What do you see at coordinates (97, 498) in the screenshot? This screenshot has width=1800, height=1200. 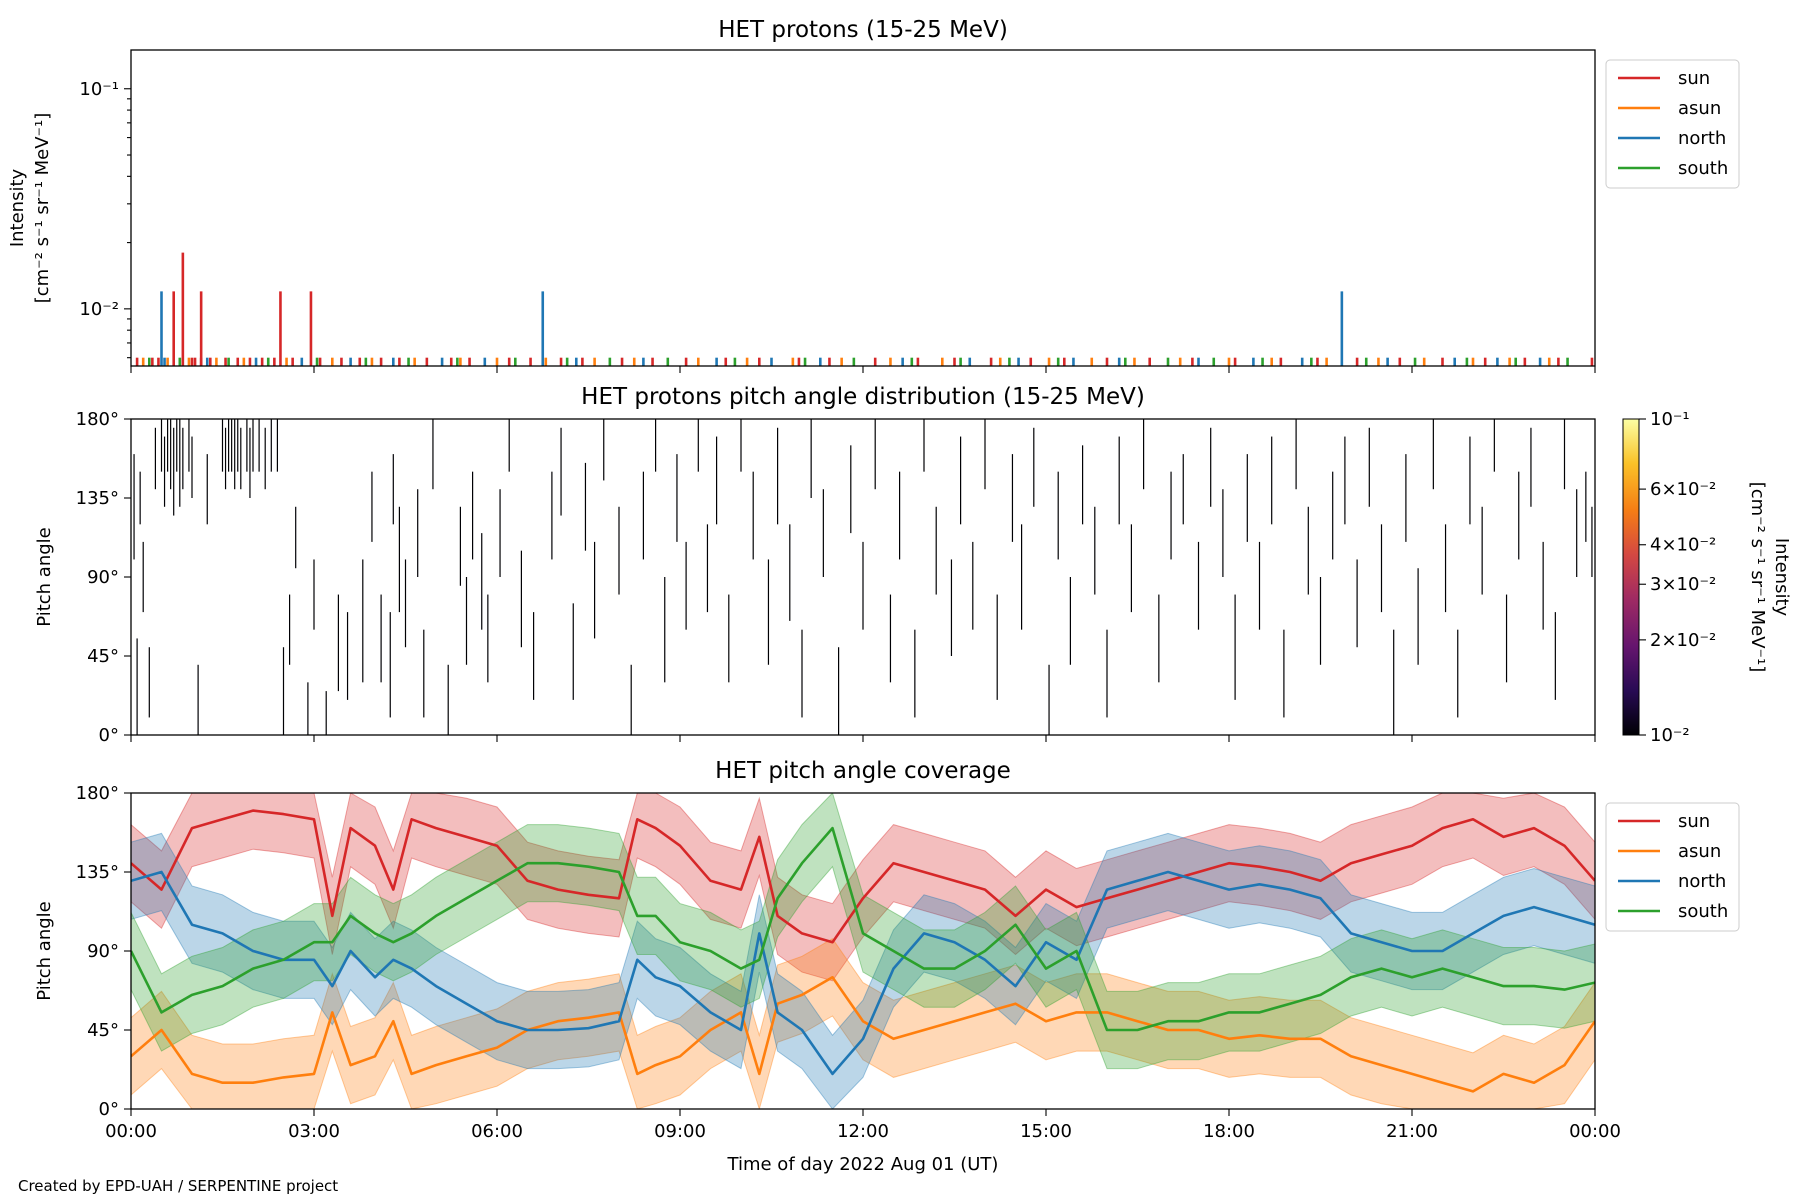 I see `pad-y-tick-label: 135°` at bounding box center [97, 498].